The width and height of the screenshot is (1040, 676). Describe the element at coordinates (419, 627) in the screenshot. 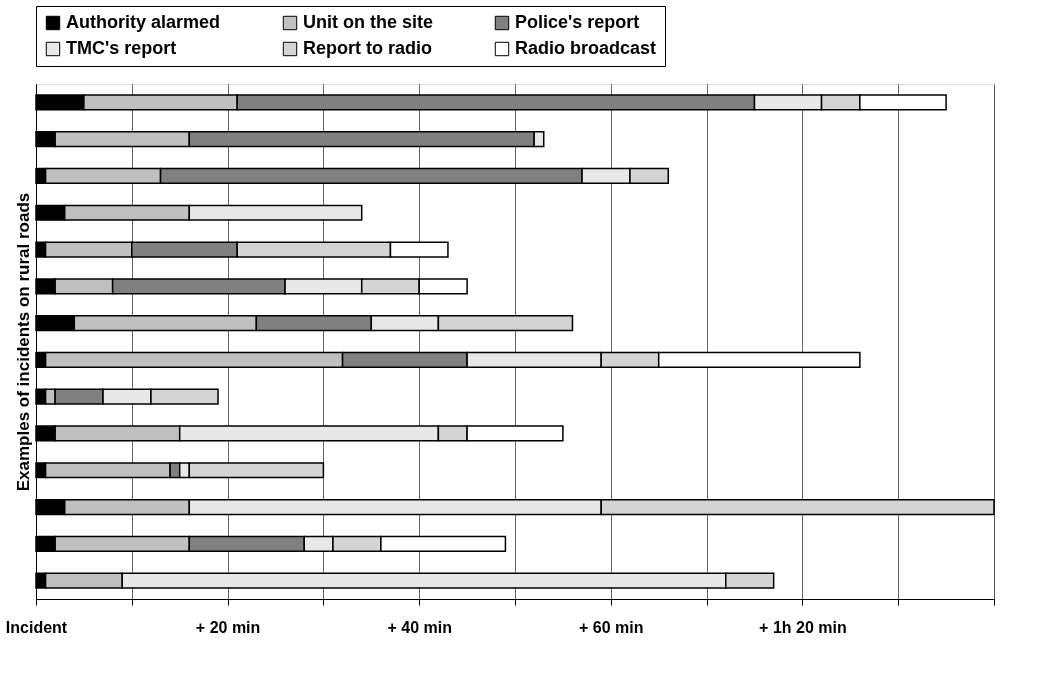

I see `x-tick-label: + 40 min` at that location.